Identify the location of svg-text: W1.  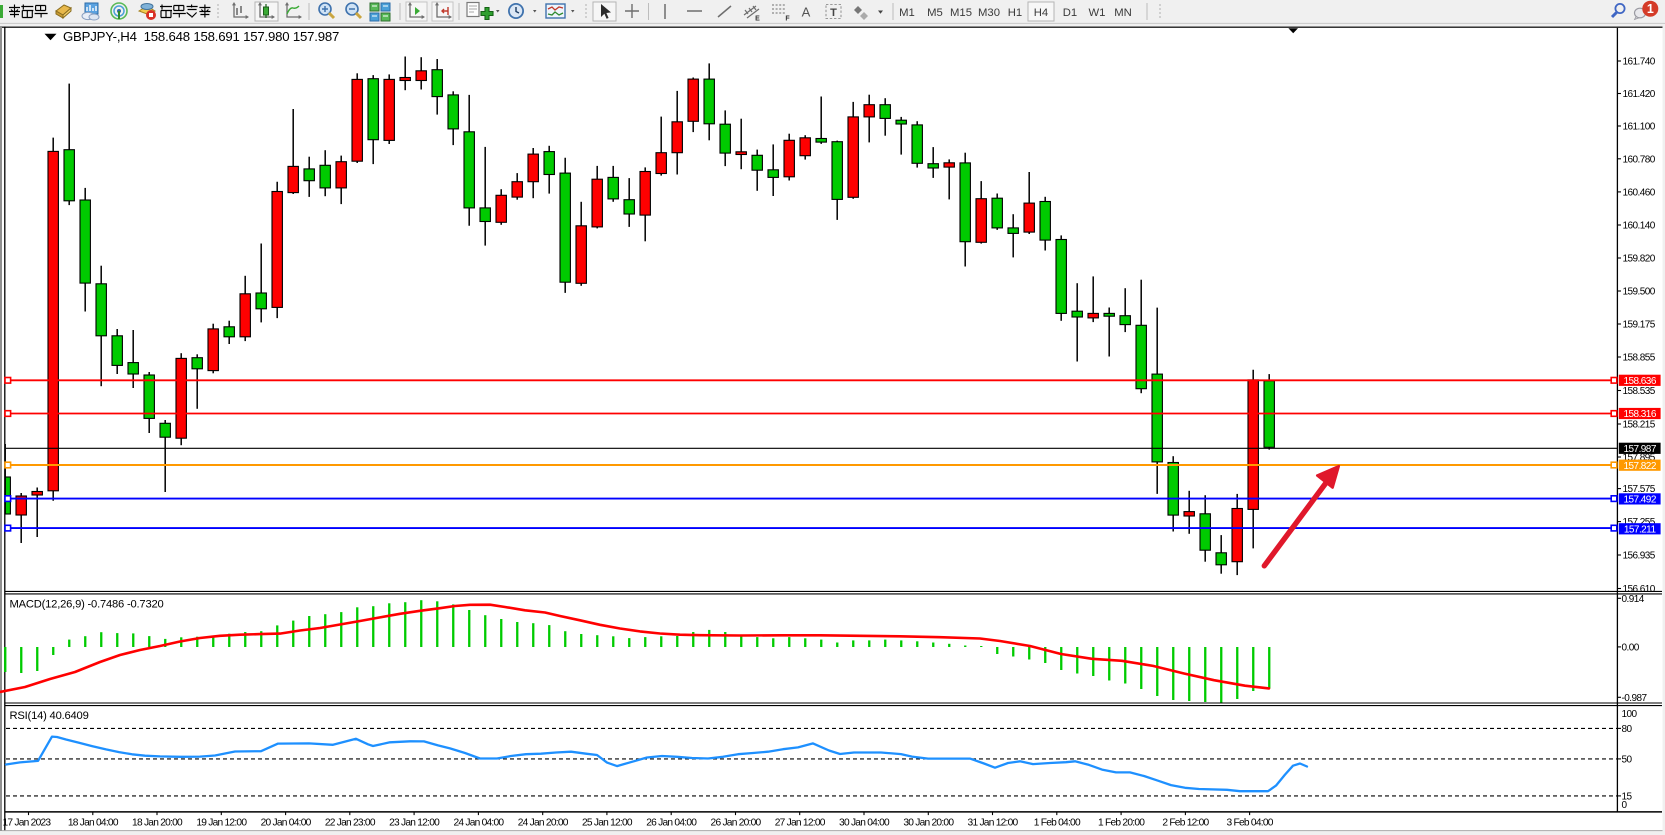
(1097, 13).